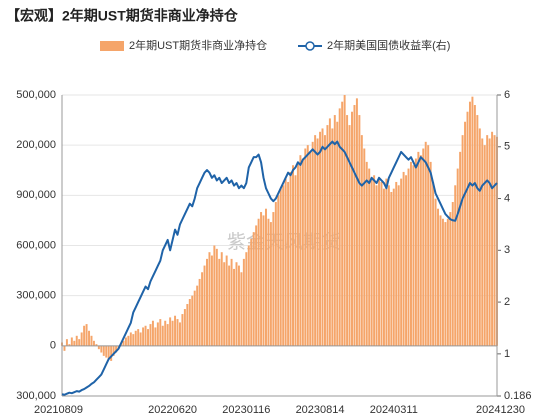 This screenshot has width=550, height=419. Describe the element at coordinates (172, 410) in the screenshot. I see `x-tick-label: 20220620` at that location.